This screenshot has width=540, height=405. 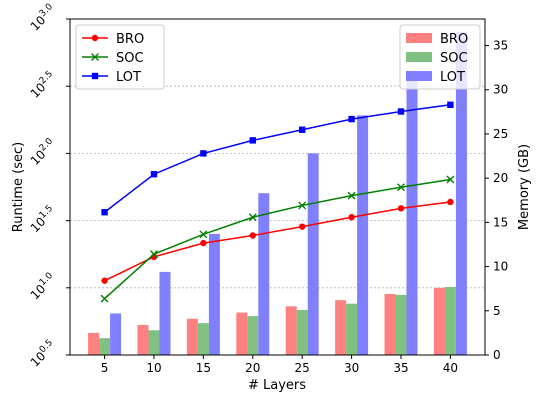 I want to click on left-tick-label: 103.0, so click(x=43, y=18).